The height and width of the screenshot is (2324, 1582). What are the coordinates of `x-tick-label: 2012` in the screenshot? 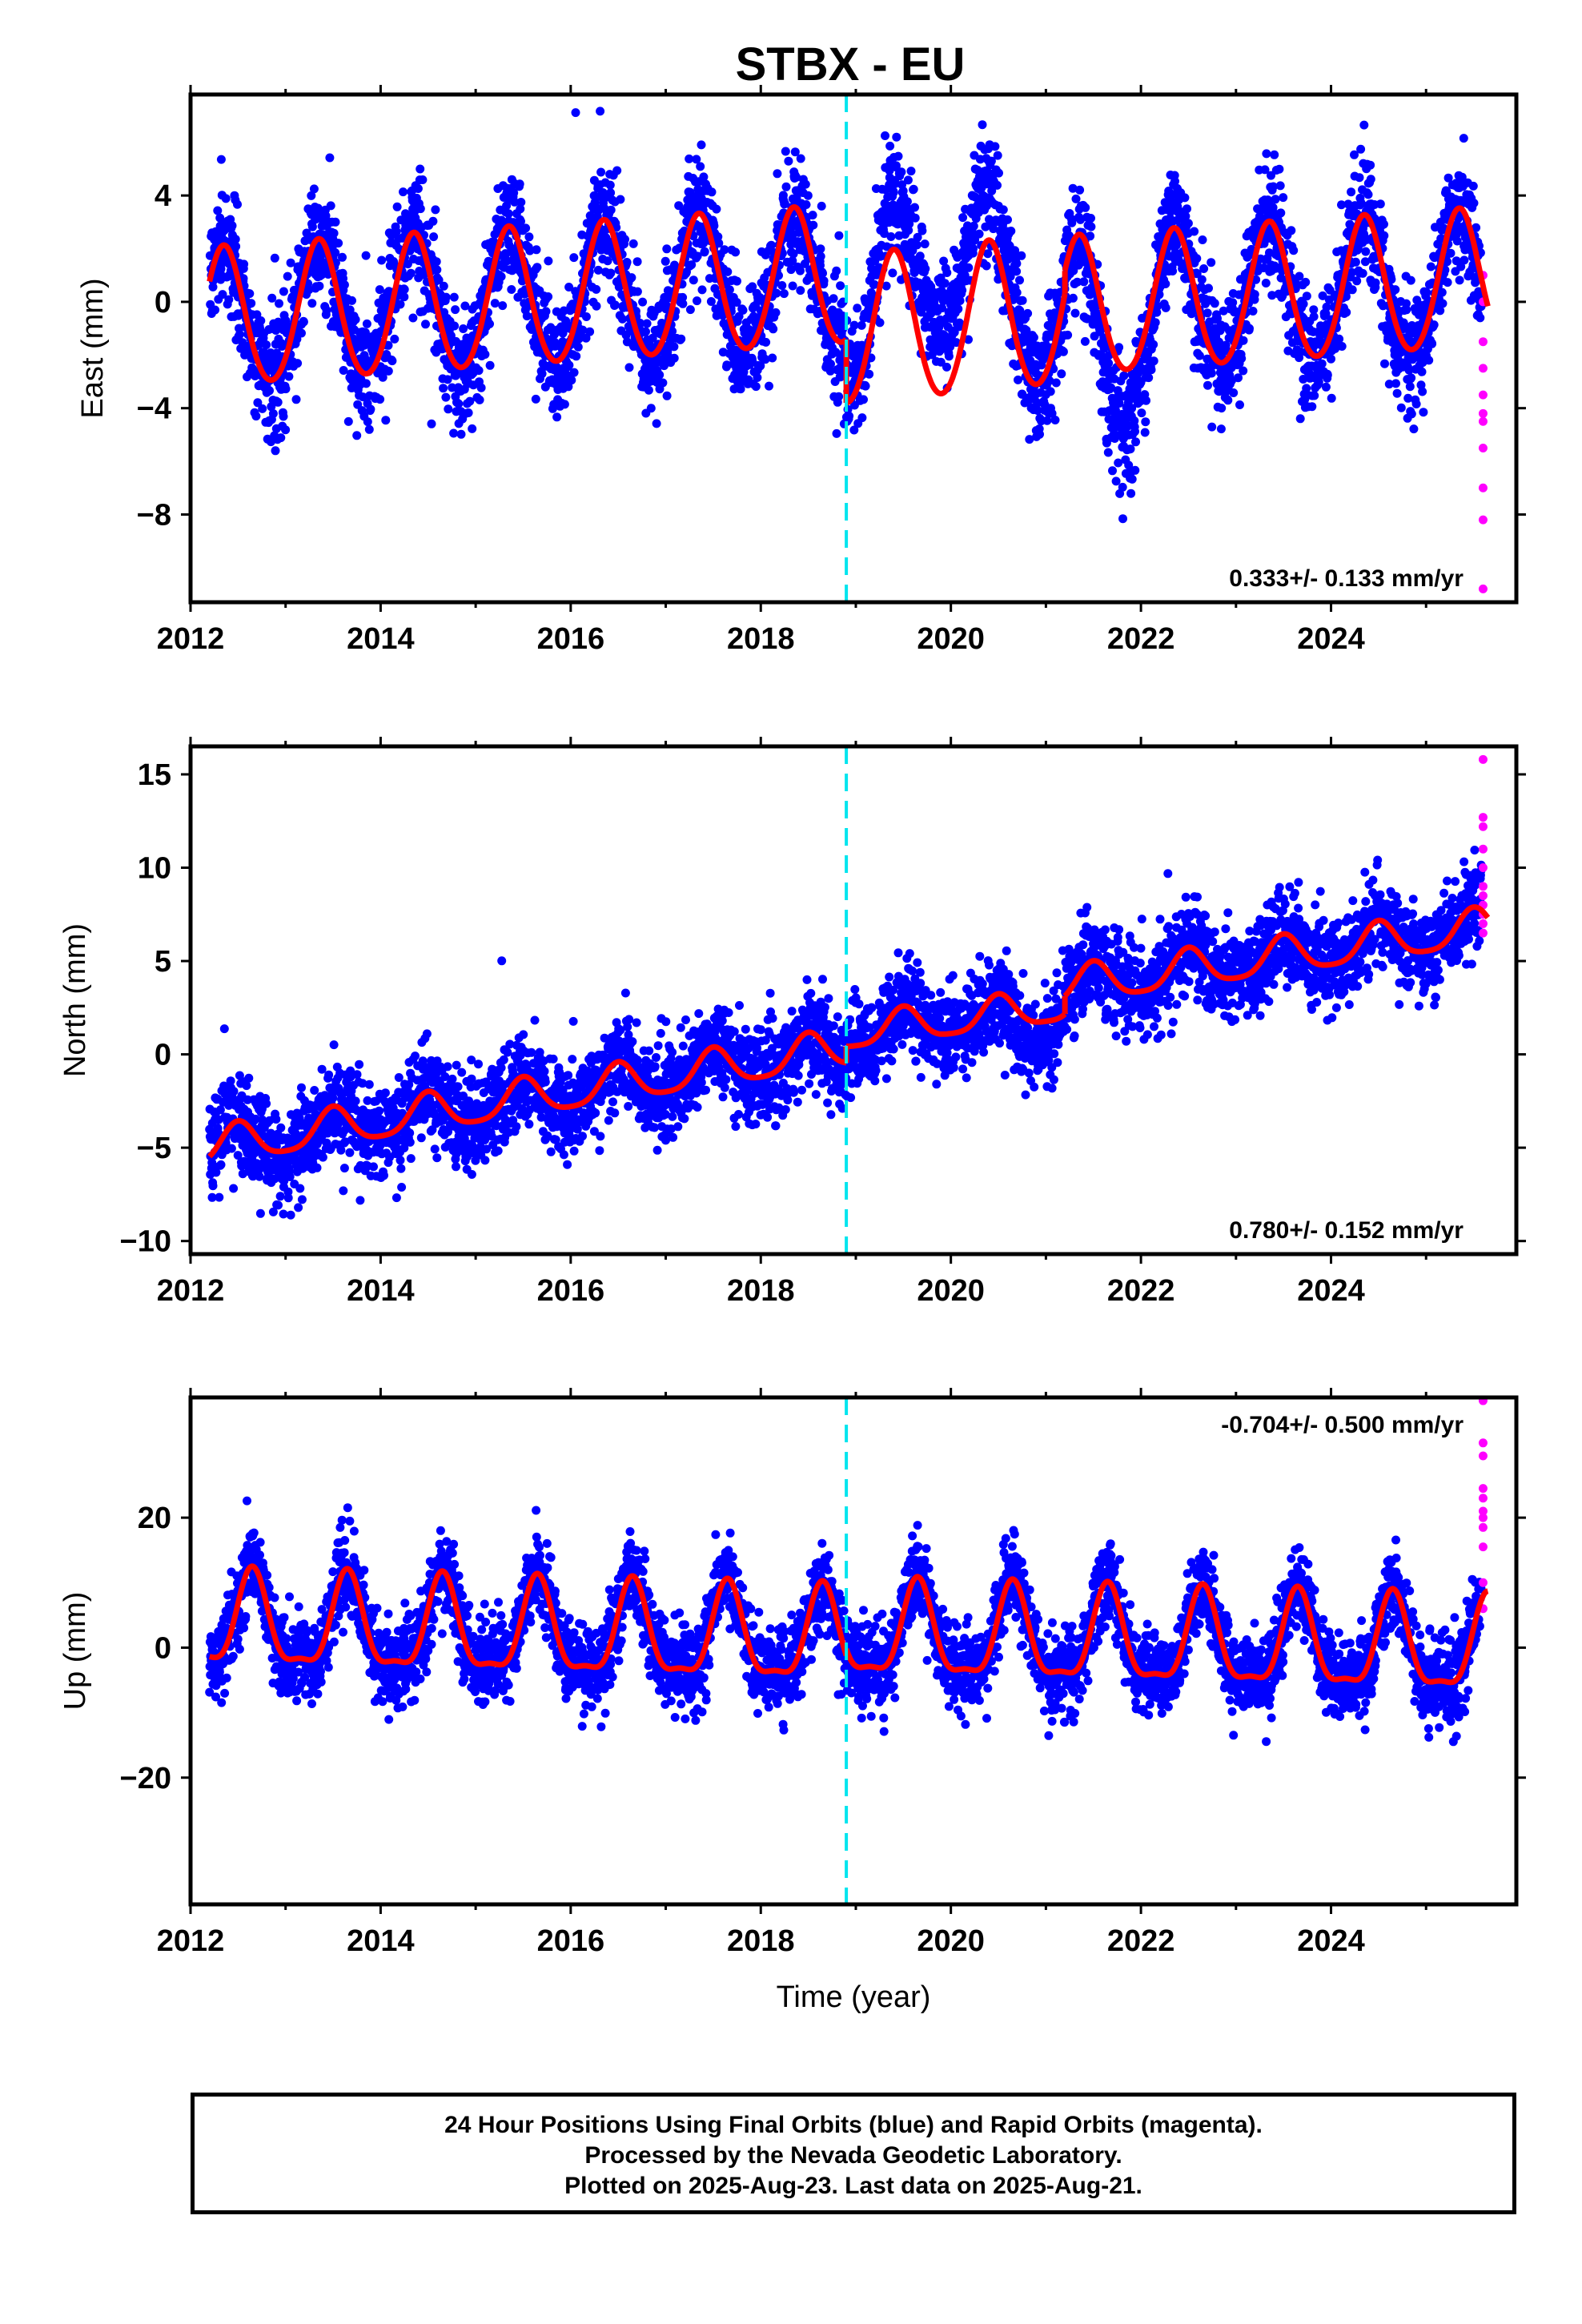 It's located at (191, 639).